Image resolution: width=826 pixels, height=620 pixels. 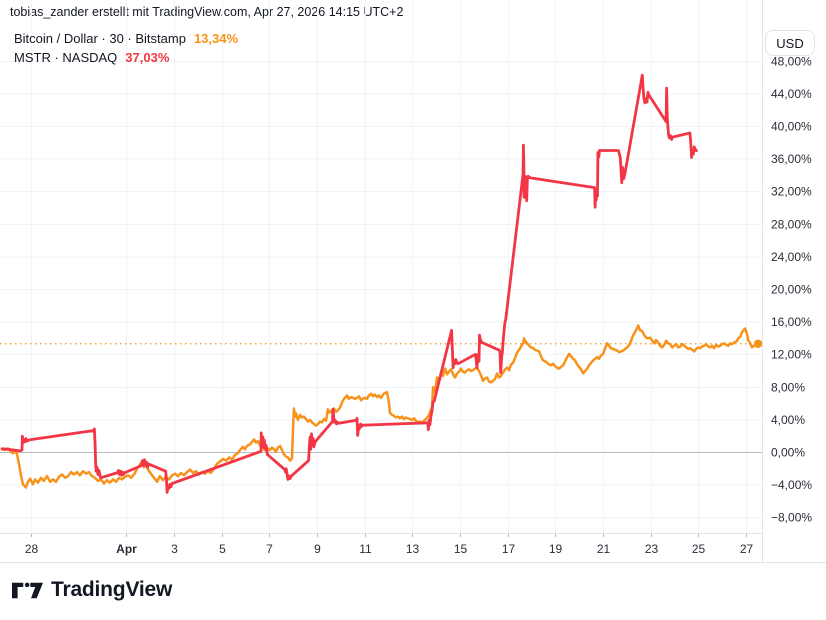 I want to click on tradingview-logo: TradingView, so click(x=92, y=590).